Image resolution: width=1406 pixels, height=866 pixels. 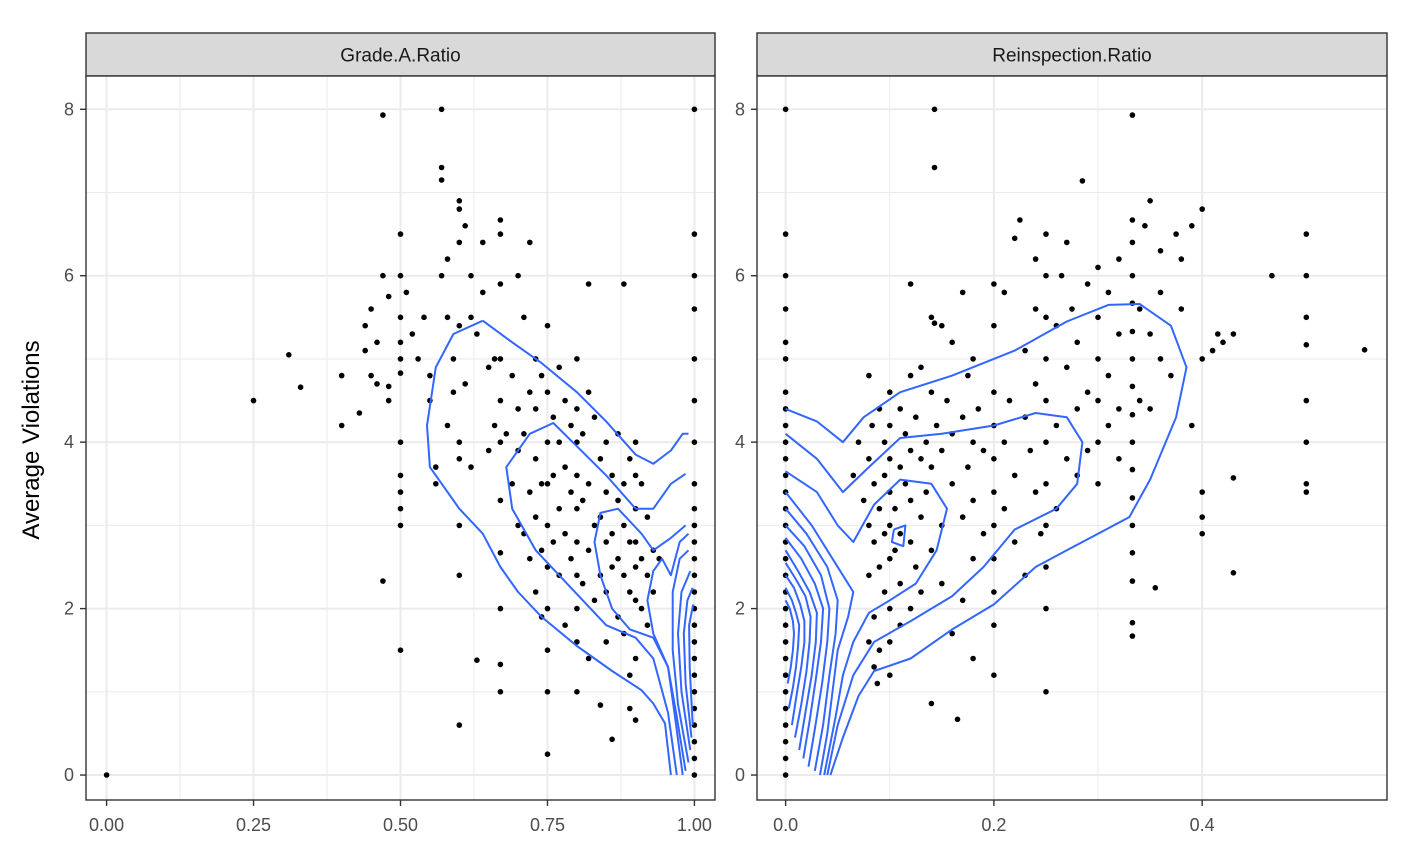 I want to click on x-tick-label: 0.00, so click(x=106, y=825).